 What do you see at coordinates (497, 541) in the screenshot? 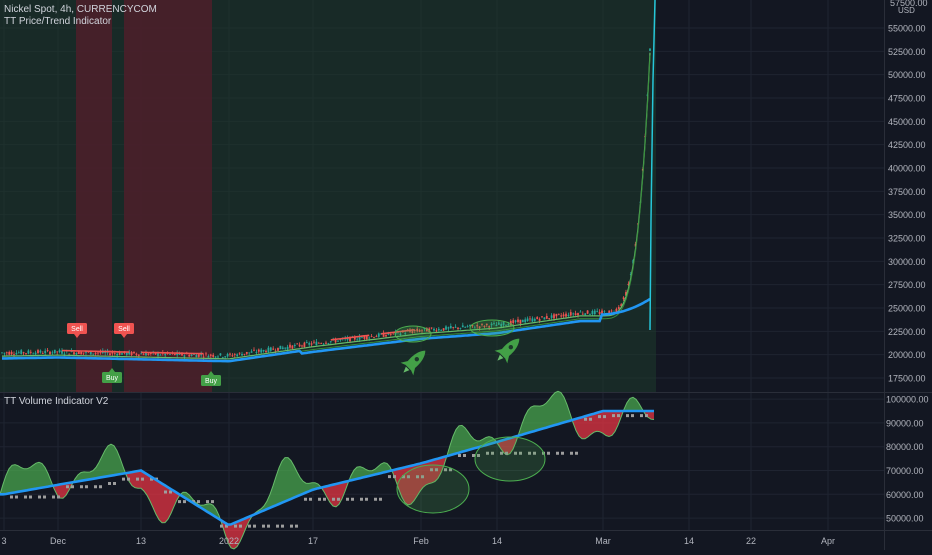
I see `time-tick-6: 14` at bounding box center [497, 541].